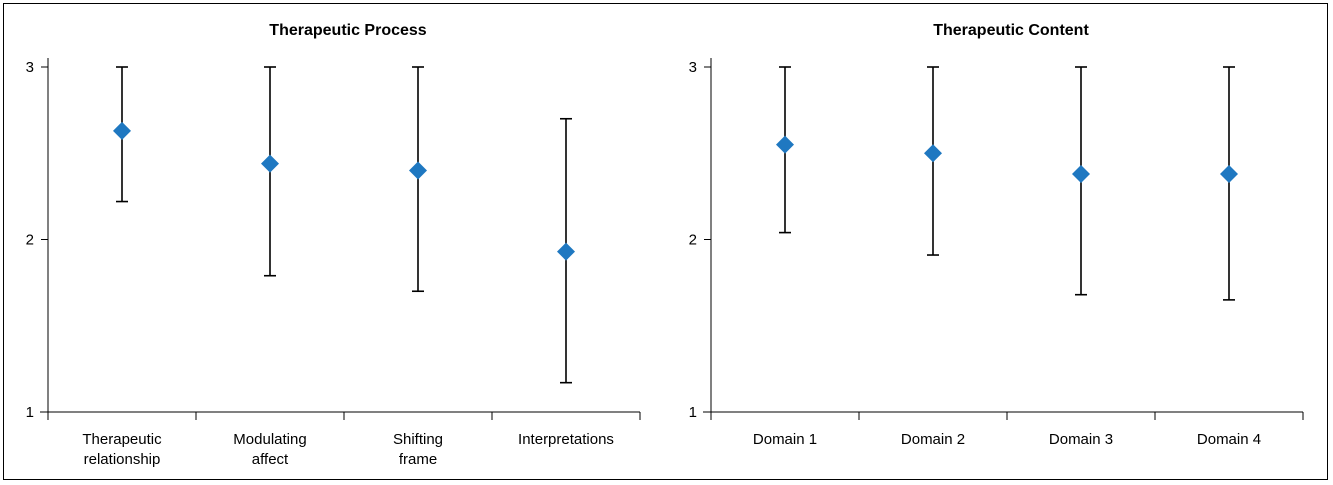 This screenshot has width=1333, height=485. I want to click on x-category-label-line: Domain 2, so click(933, 439).